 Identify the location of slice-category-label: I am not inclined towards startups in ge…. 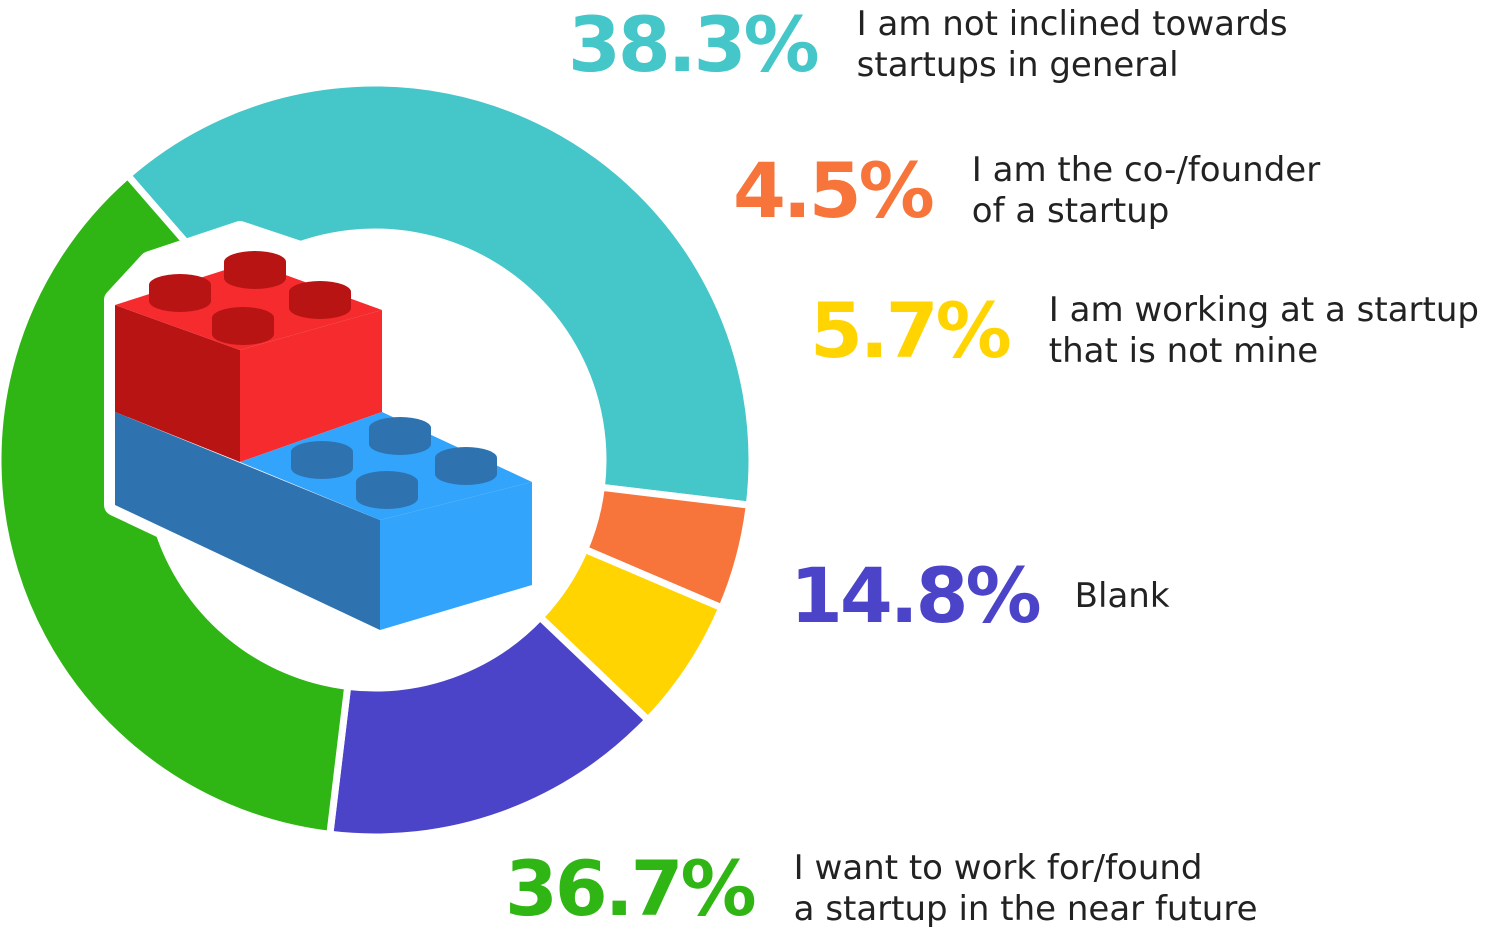
(1072, 44).